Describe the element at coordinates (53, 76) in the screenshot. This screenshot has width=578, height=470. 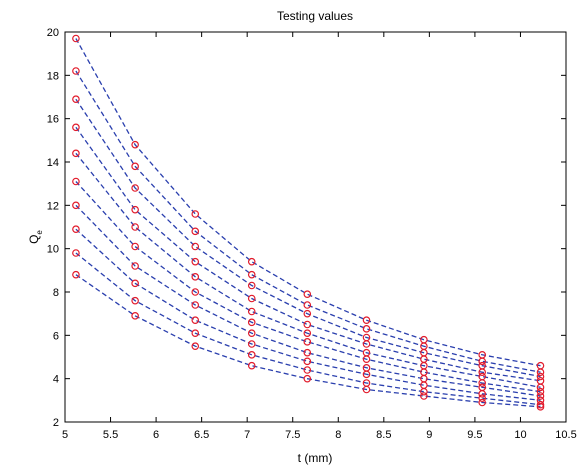
I see `y-tick-label: 18` at that location.